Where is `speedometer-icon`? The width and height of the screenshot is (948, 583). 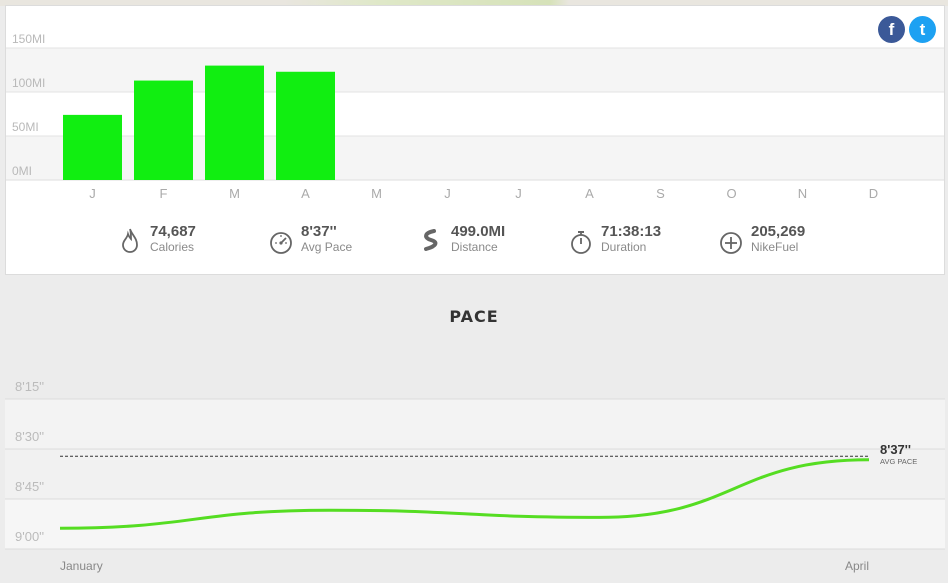
speedometer-icon is located at coordinates (281, 243).